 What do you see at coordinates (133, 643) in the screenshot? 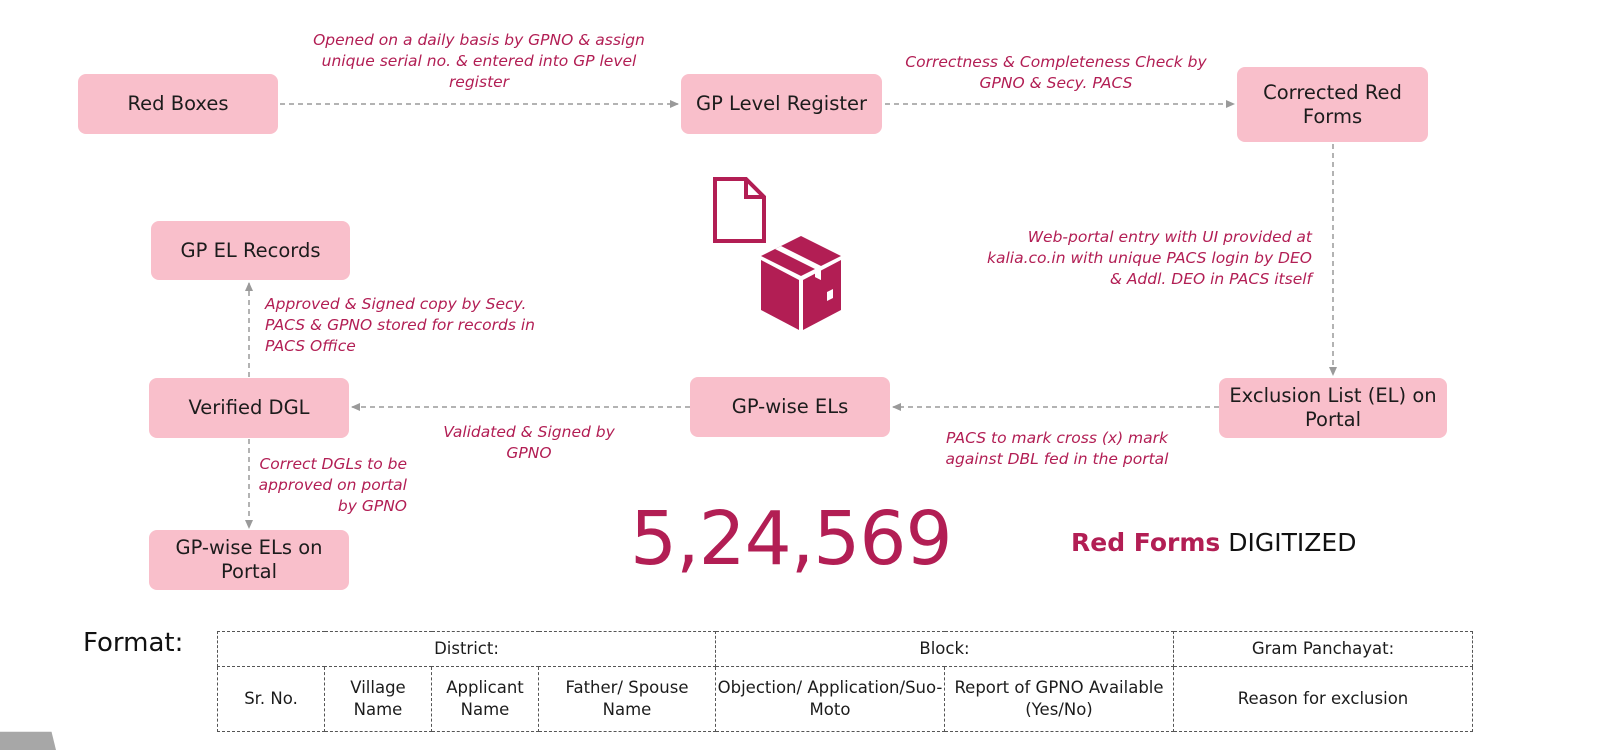
I see `format-label: Format:` at bounding box center [133, 643].